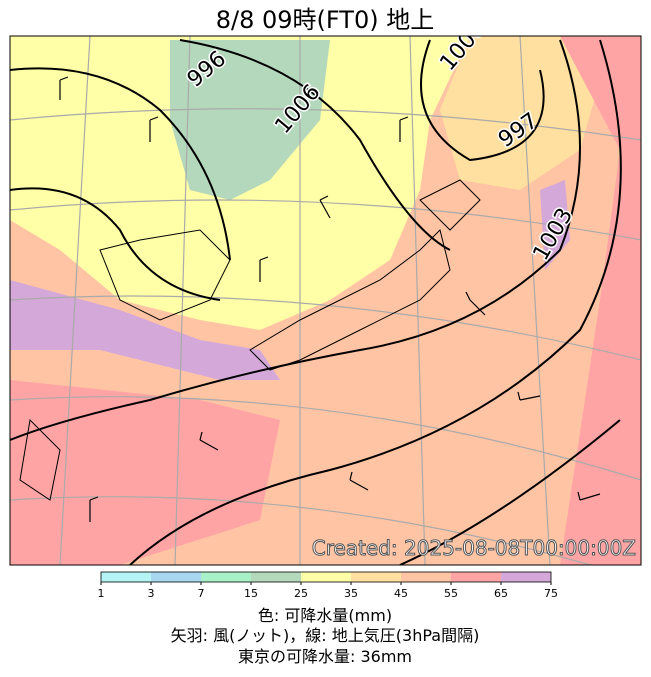 Image resolution: width=651 pixels, height=677 pixels. What do you see at coordinates (325, 656) in the screenshot?
I see `legend-line: 東京の可降水量: 36mm` at bounding box center [325, 656].